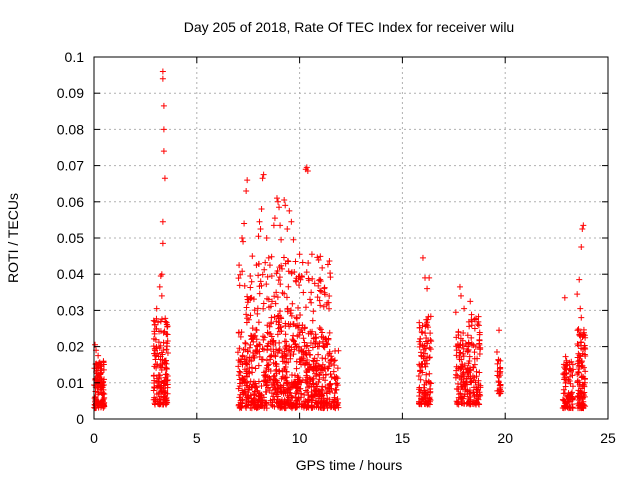 The height and width of the screenshot is (480, 640). Describe the element at coordinates (353, 438) in the screenshot. I see `x-tick-labels: 0 5 10 15 20 25` at that location.